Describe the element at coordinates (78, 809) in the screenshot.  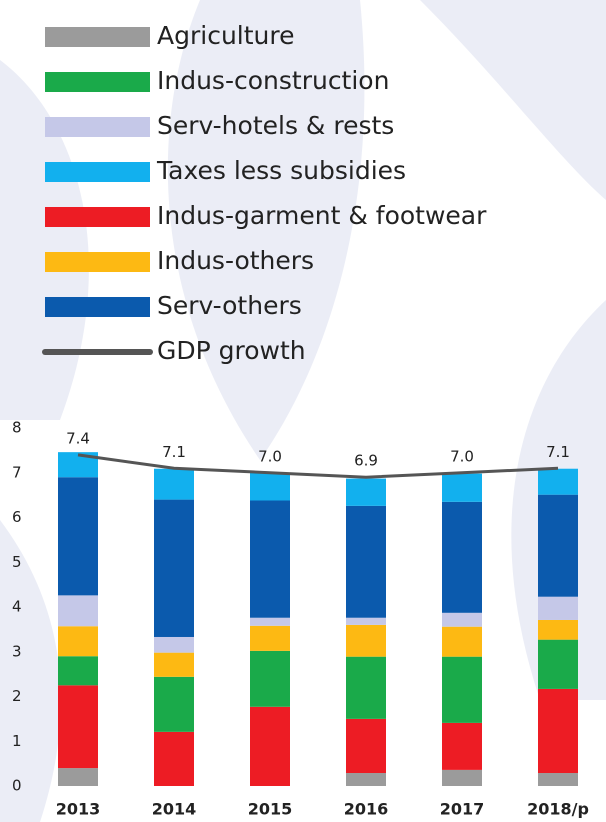
I see `x-tick-label: 2013` at that location.